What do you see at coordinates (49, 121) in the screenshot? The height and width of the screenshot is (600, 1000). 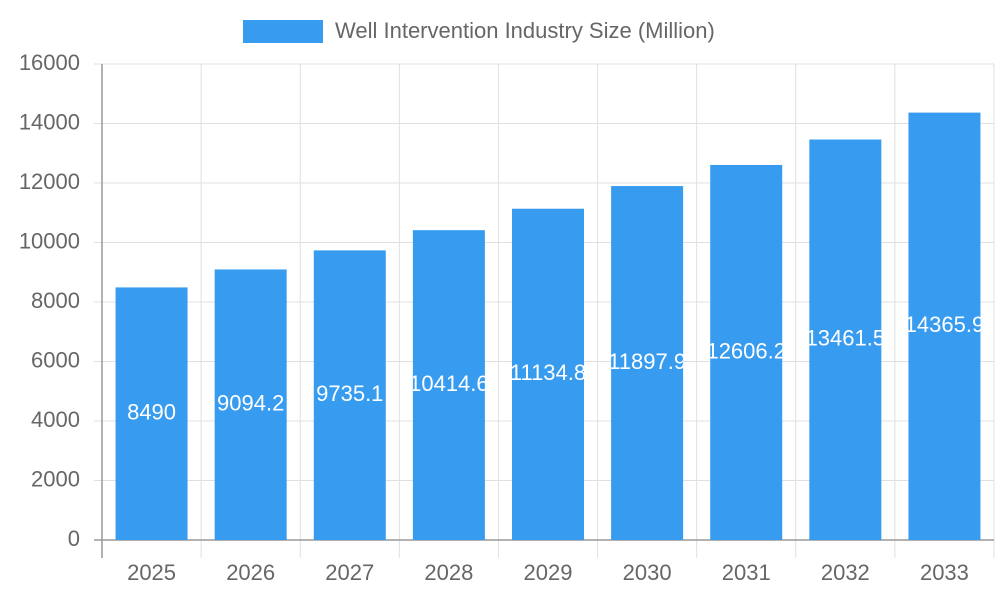 I see `y-tick-label: 14000` at bounding box center [49, 121].